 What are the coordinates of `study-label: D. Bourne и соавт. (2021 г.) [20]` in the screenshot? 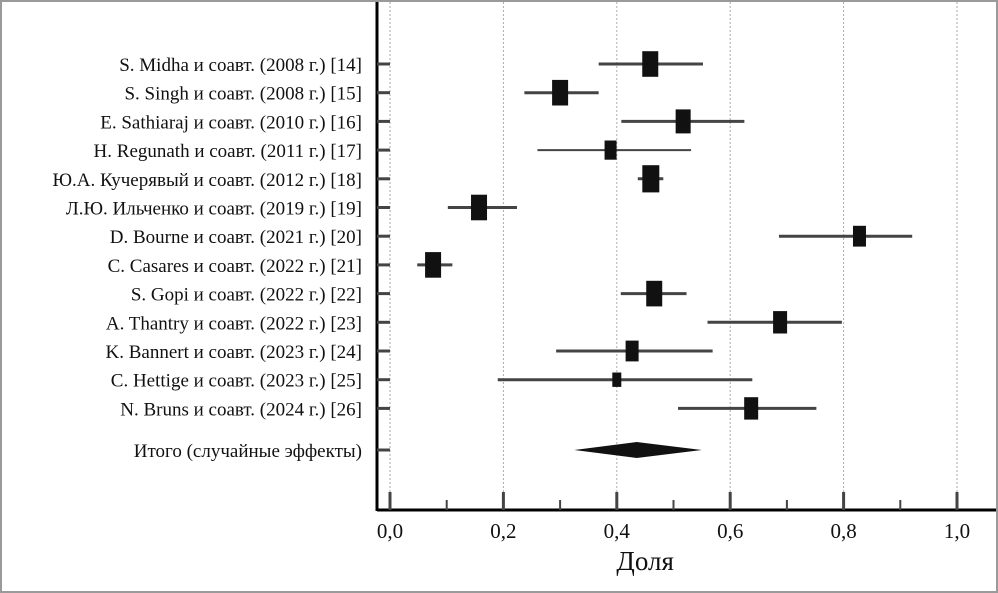 It's located at (236, 237).